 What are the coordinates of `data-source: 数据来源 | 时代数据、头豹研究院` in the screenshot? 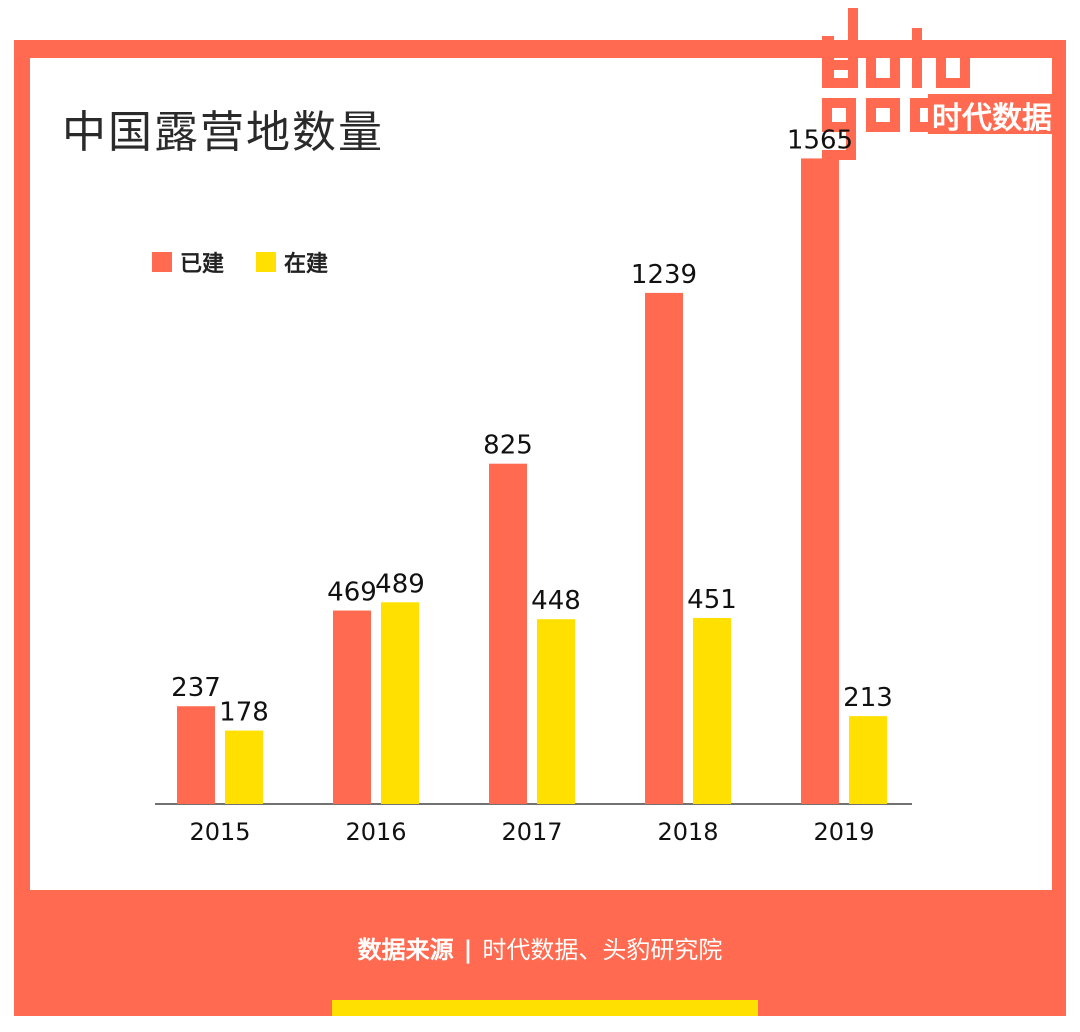 It's located at (540, 947).